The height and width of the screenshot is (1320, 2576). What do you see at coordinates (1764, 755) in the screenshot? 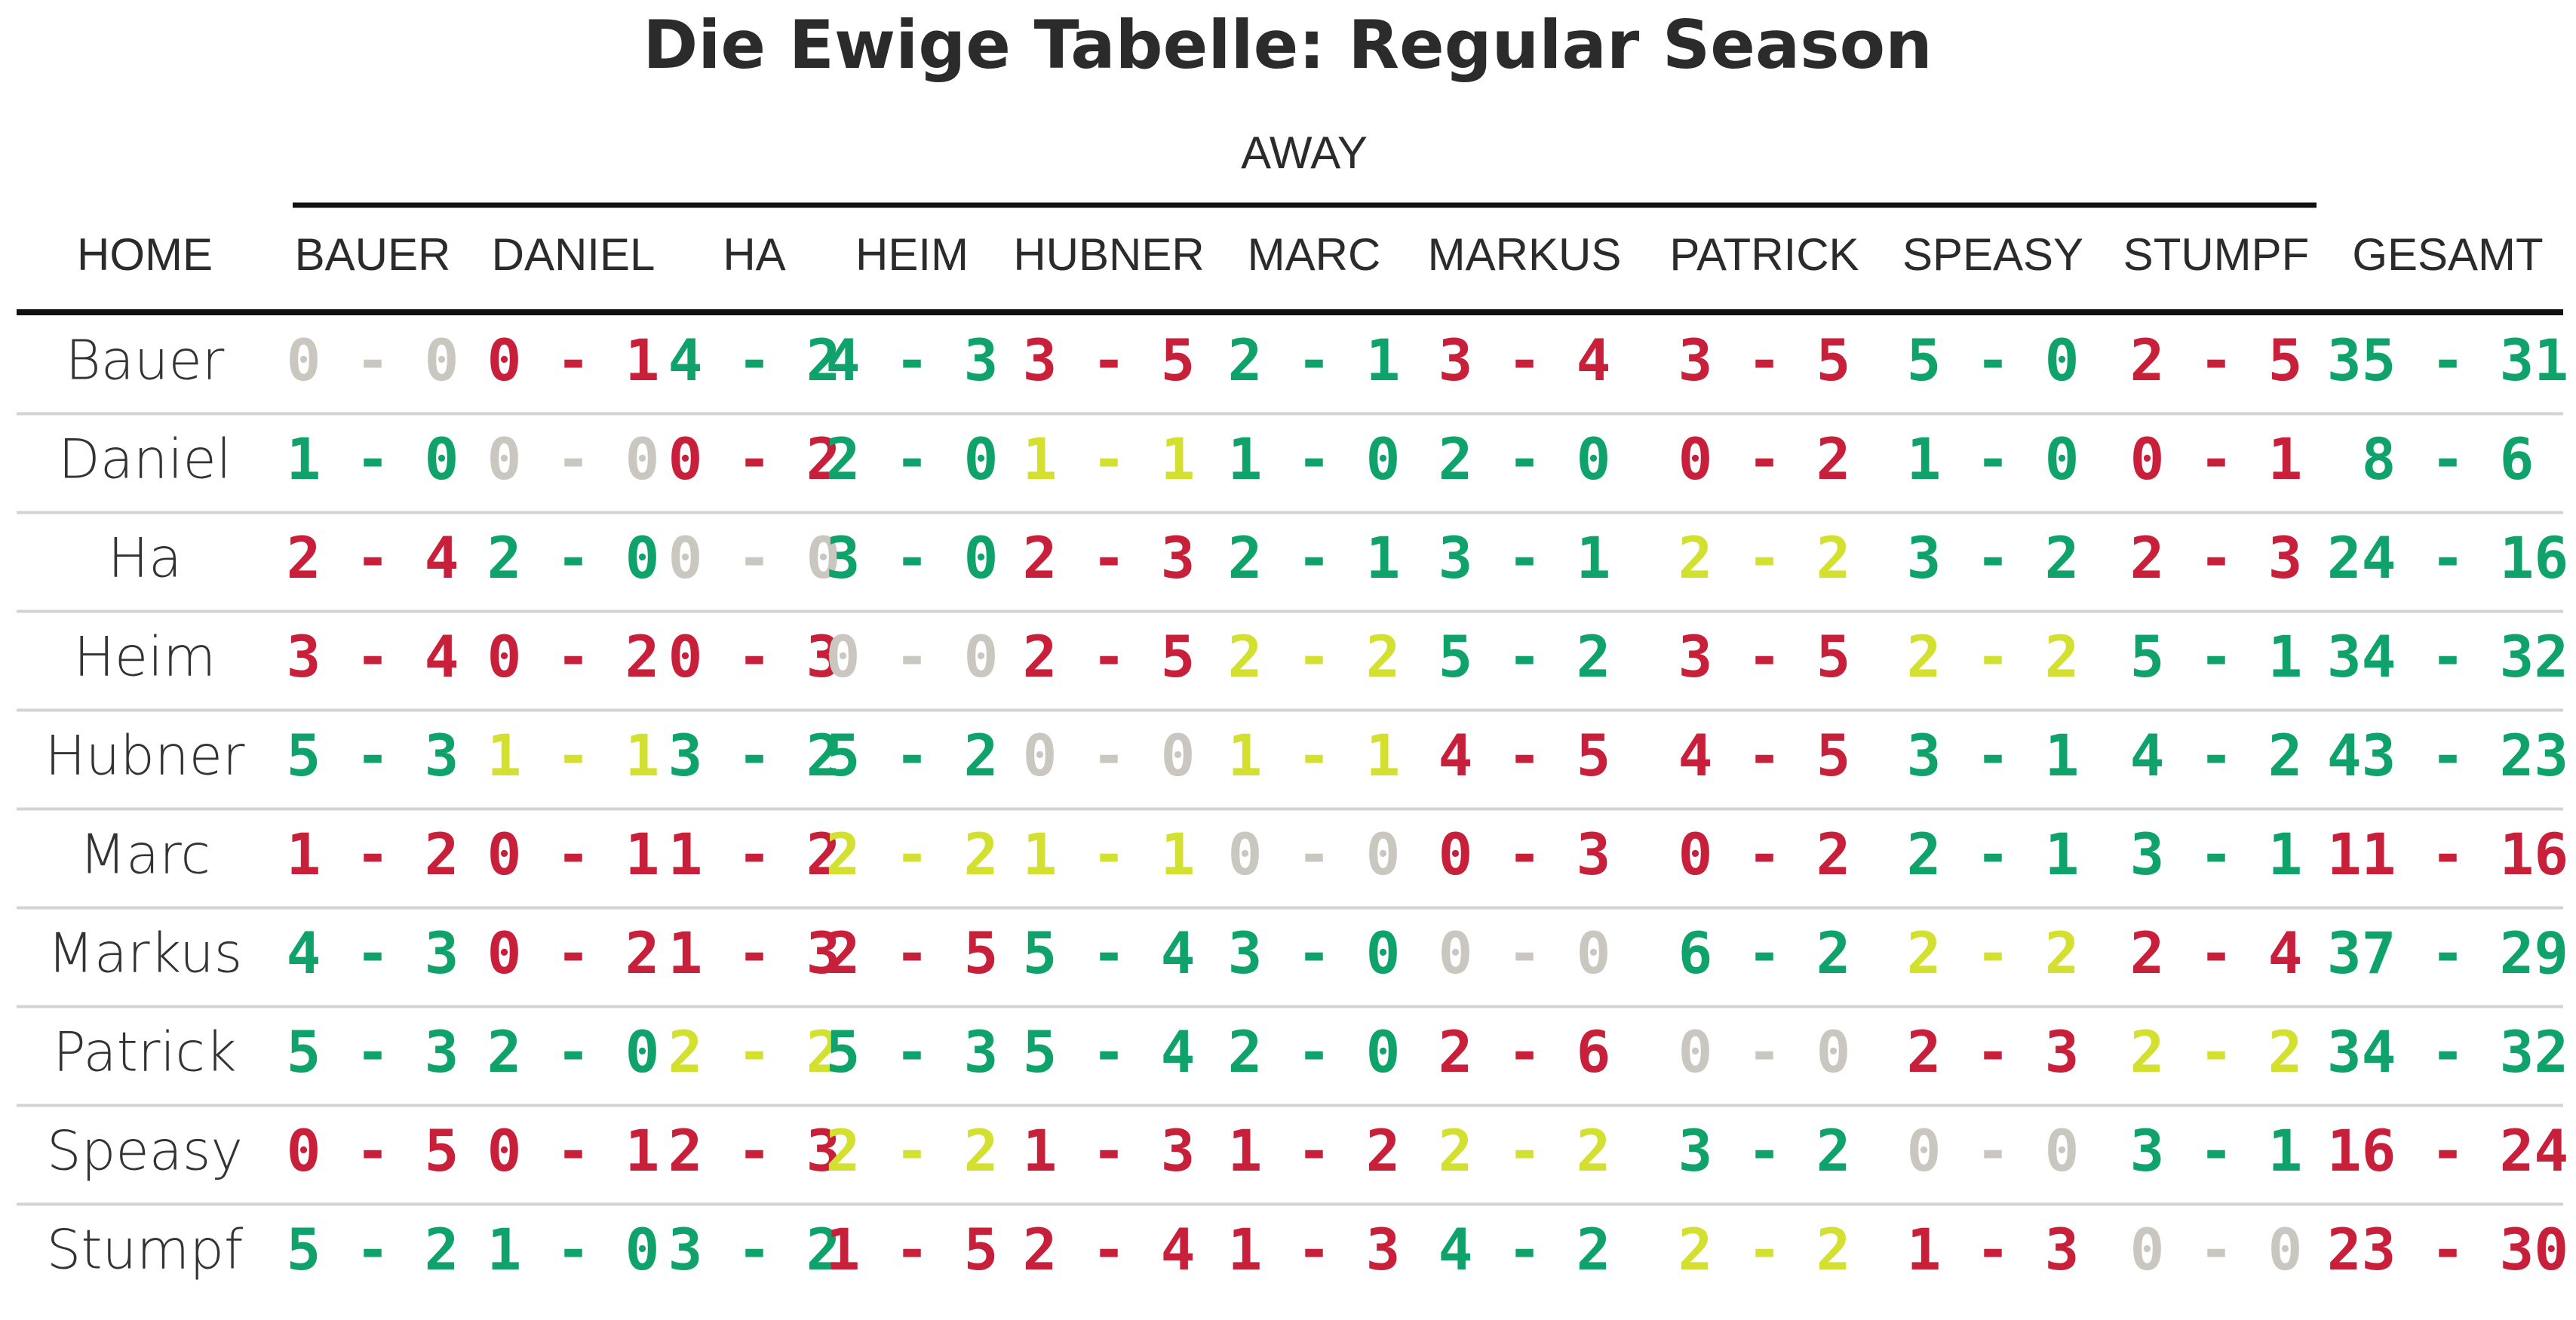
I see `score: 4 - 5` at bounding box center [1764, 755].